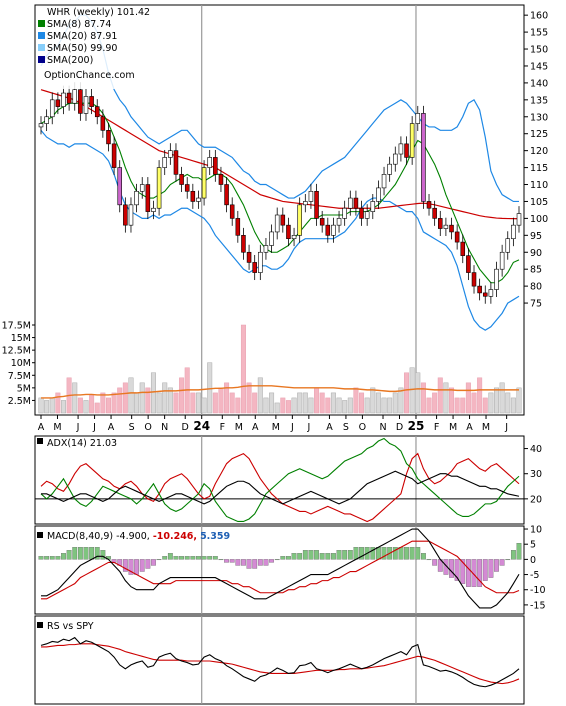  Describe the element at coordinates (329, 427) in the screenshot. I see `x-tick-label: A` at that location.